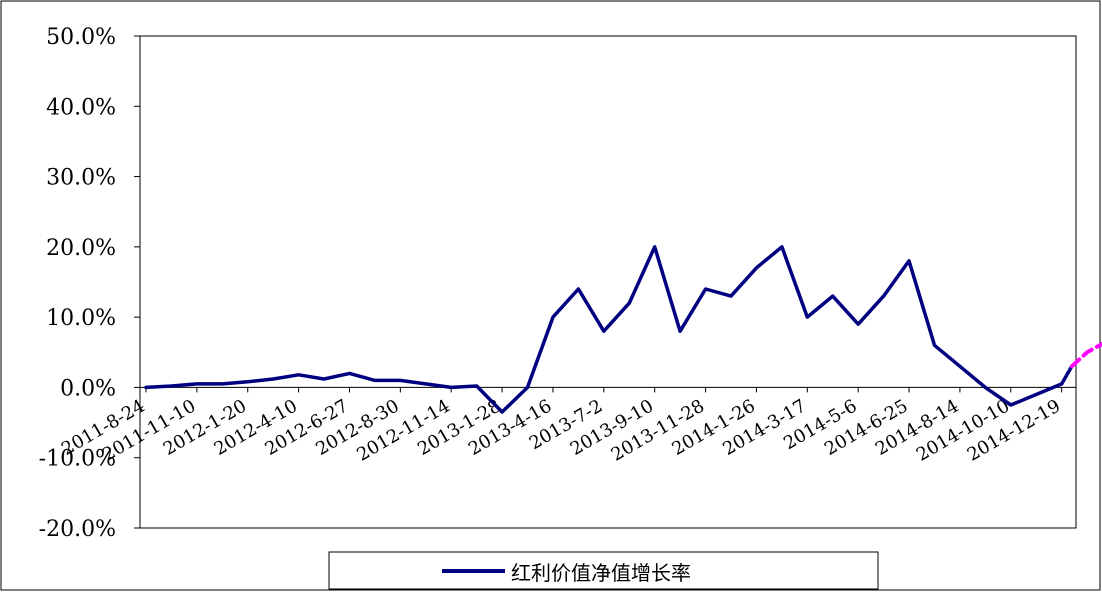 This screenshot has height=597, width=1102. What do you see at coordinates (81, 178) in the screenshot?
I see `y-tick-label: 30.0%` at bounding box center [81, 178].